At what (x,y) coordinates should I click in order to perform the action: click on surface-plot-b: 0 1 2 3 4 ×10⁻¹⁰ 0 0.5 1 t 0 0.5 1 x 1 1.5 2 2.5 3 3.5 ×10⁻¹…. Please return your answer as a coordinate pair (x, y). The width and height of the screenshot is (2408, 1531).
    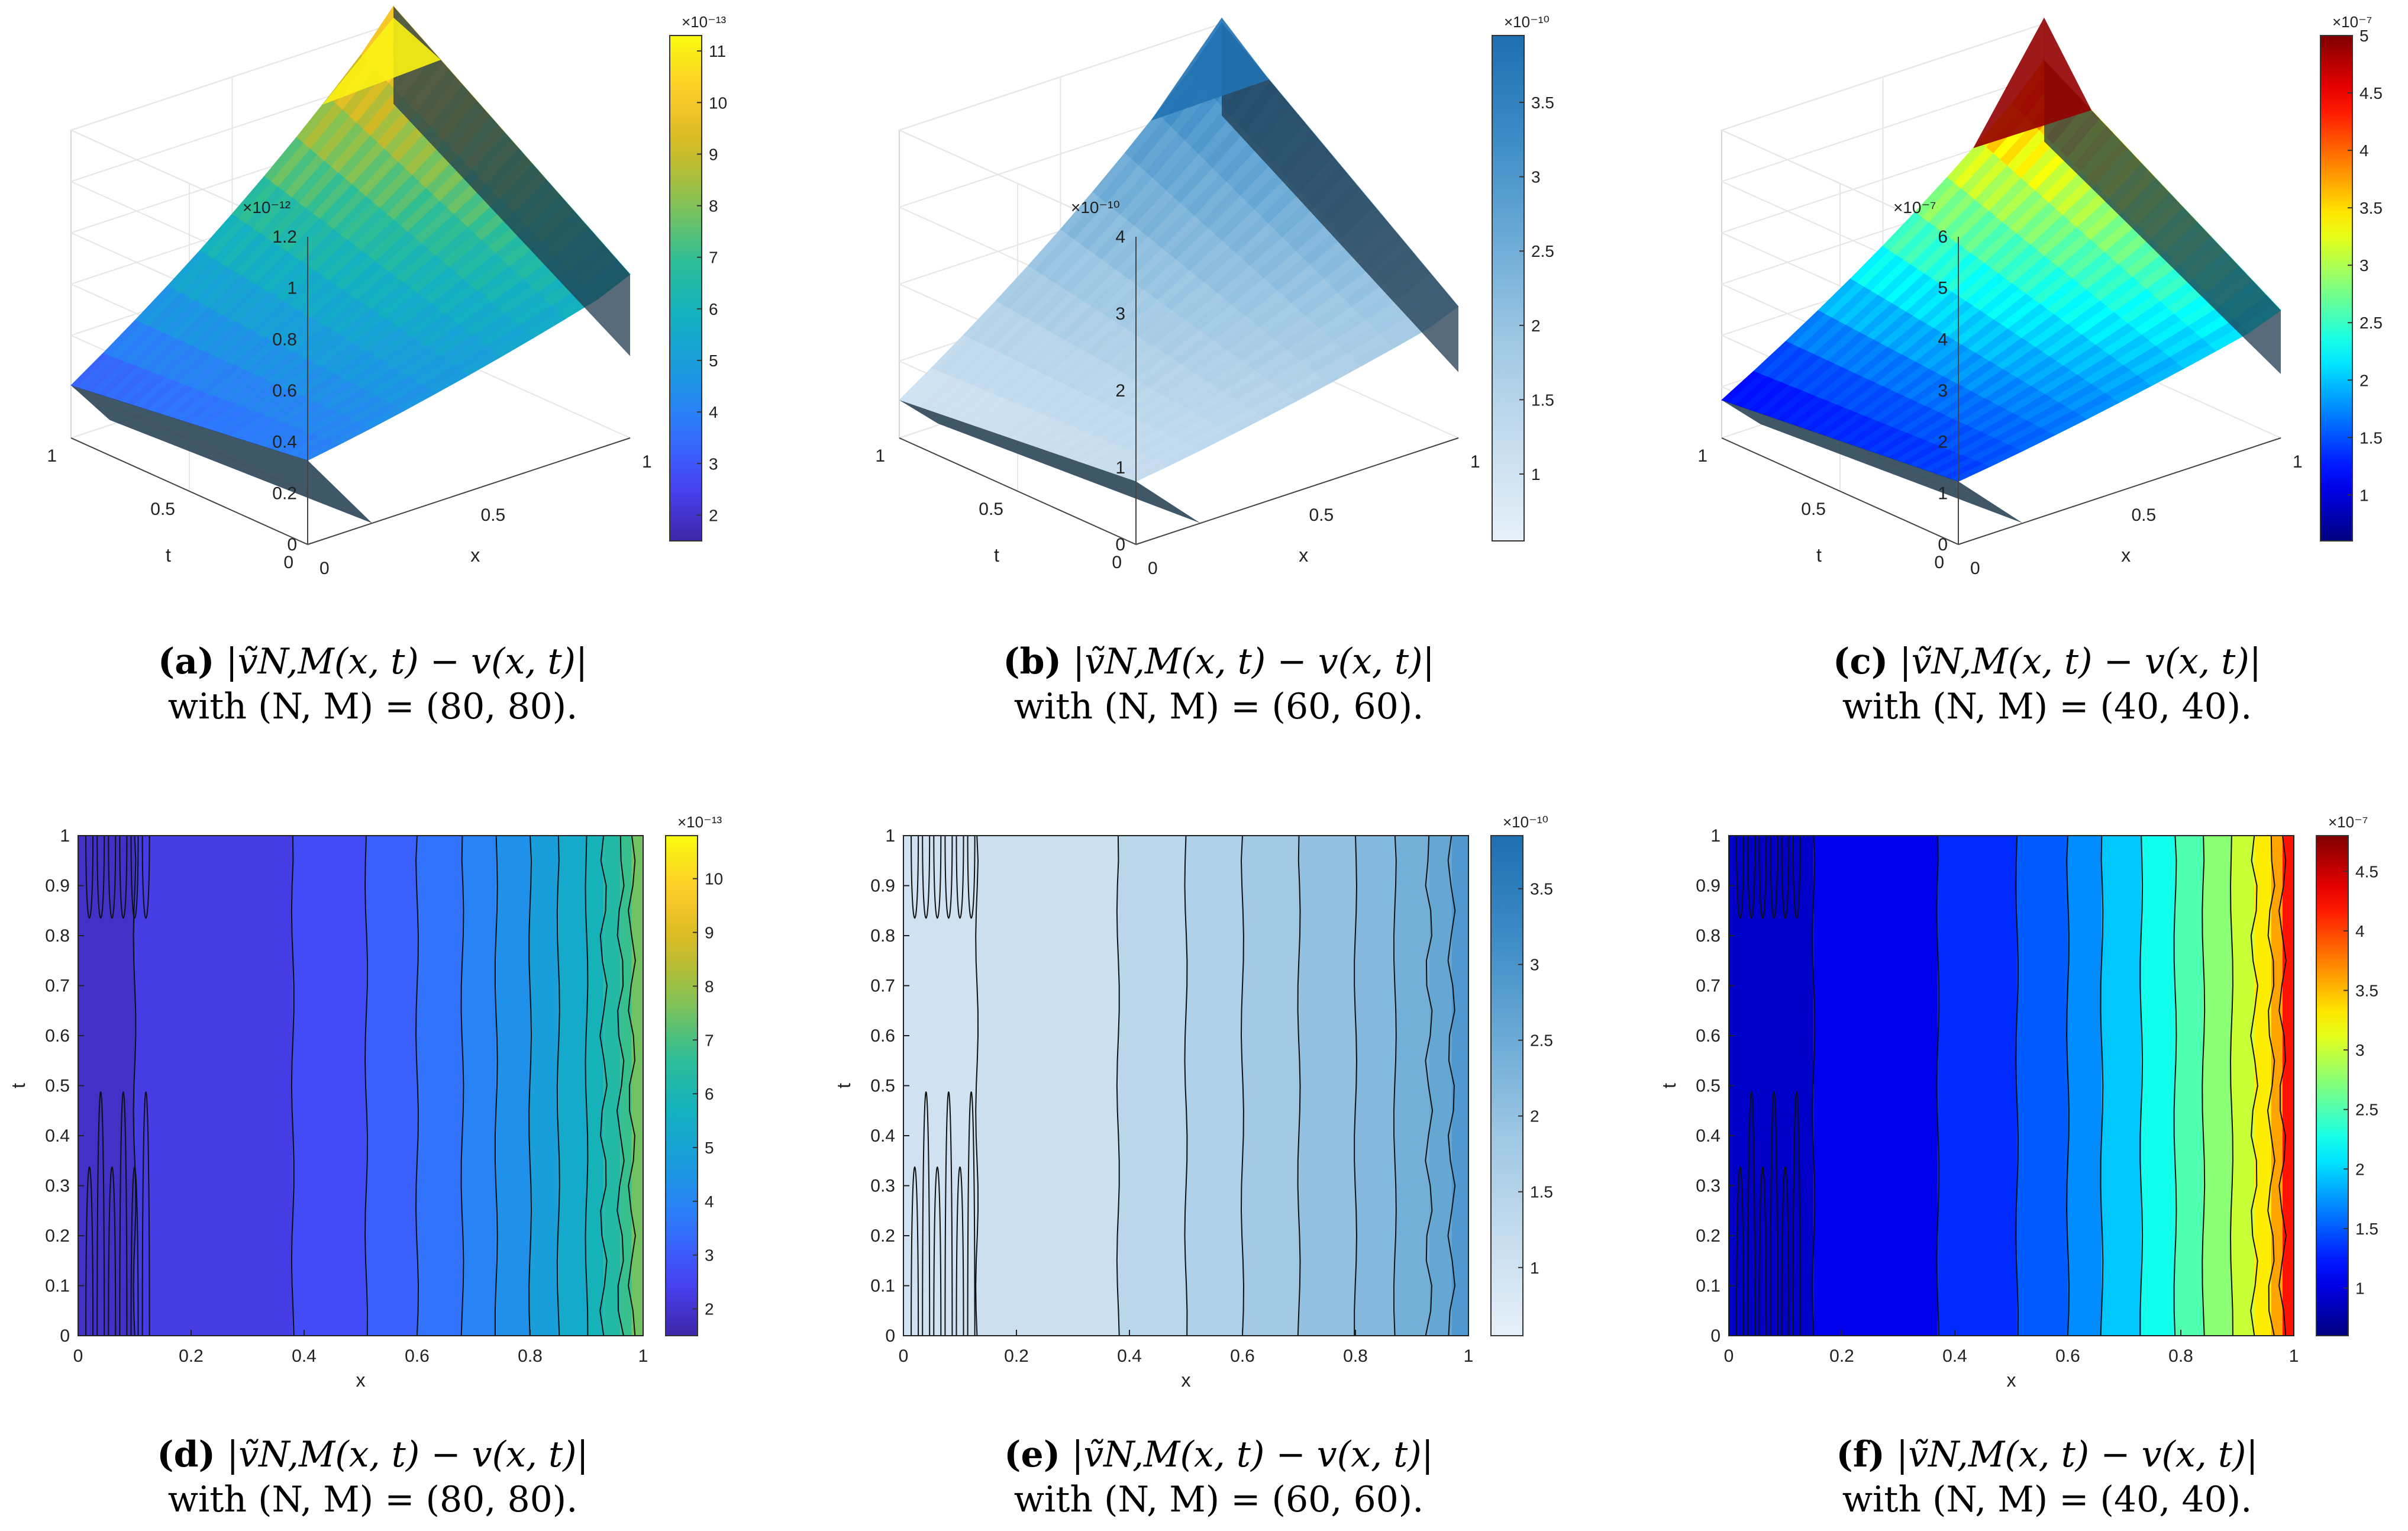
    Looking at the image, I should click on (1214, 295).